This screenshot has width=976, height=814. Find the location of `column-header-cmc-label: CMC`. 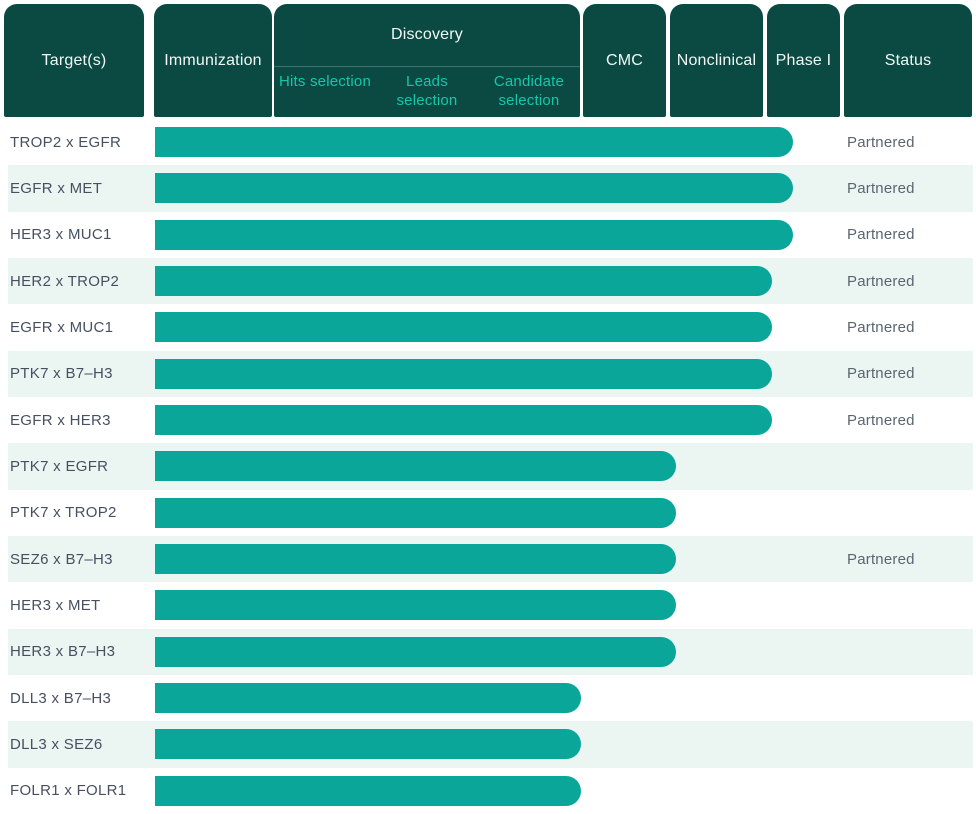

column-header-cmc-label: CMC is located at coordinates (624, 60).